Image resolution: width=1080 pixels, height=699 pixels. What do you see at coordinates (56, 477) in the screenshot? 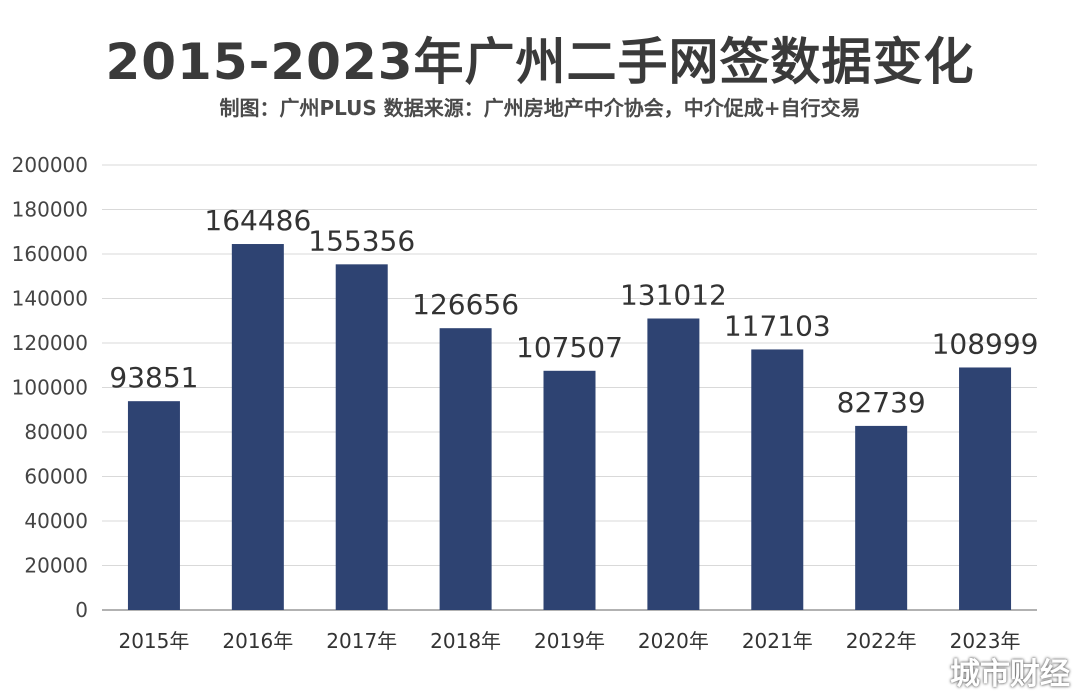
I see `y-tick-label: 60000` at bounding box center [56, 477].